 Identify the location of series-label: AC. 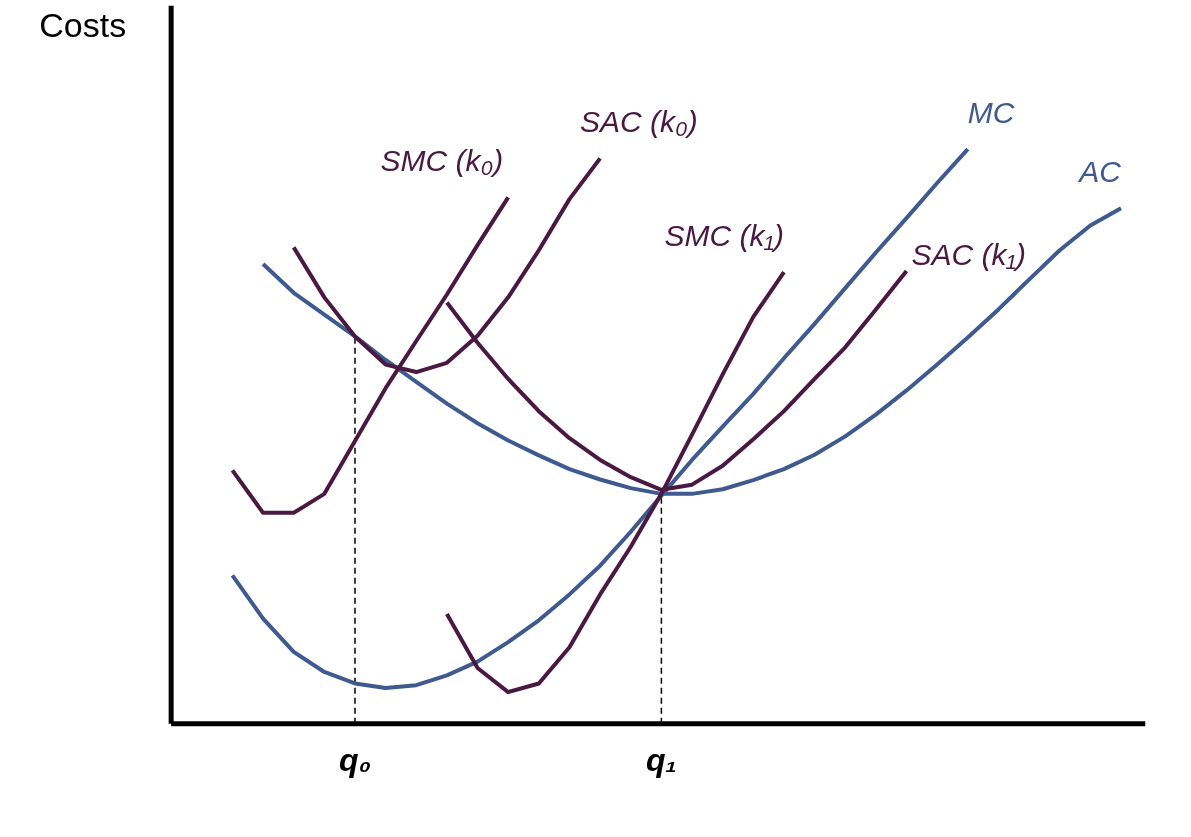
(1099, 172).